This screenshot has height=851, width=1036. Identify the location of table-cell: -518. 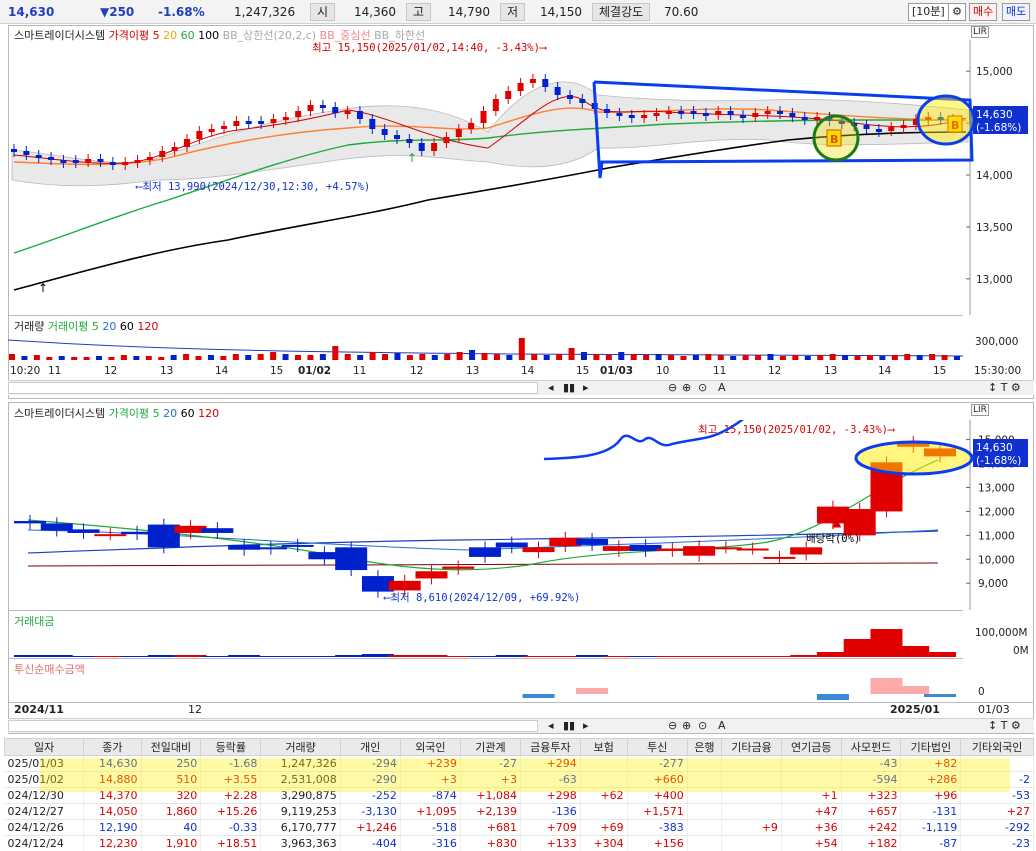
(430, 827).